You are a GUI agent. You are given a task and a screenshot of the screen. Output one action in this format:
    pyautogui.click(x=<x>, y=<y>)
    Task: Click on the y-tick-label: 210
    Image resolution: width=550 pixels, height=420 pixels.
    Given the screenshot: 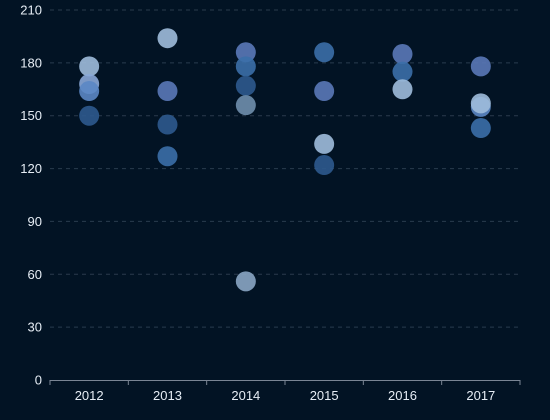 What is the action you would take?
    pyautogui.click(x=31, y=10)
    